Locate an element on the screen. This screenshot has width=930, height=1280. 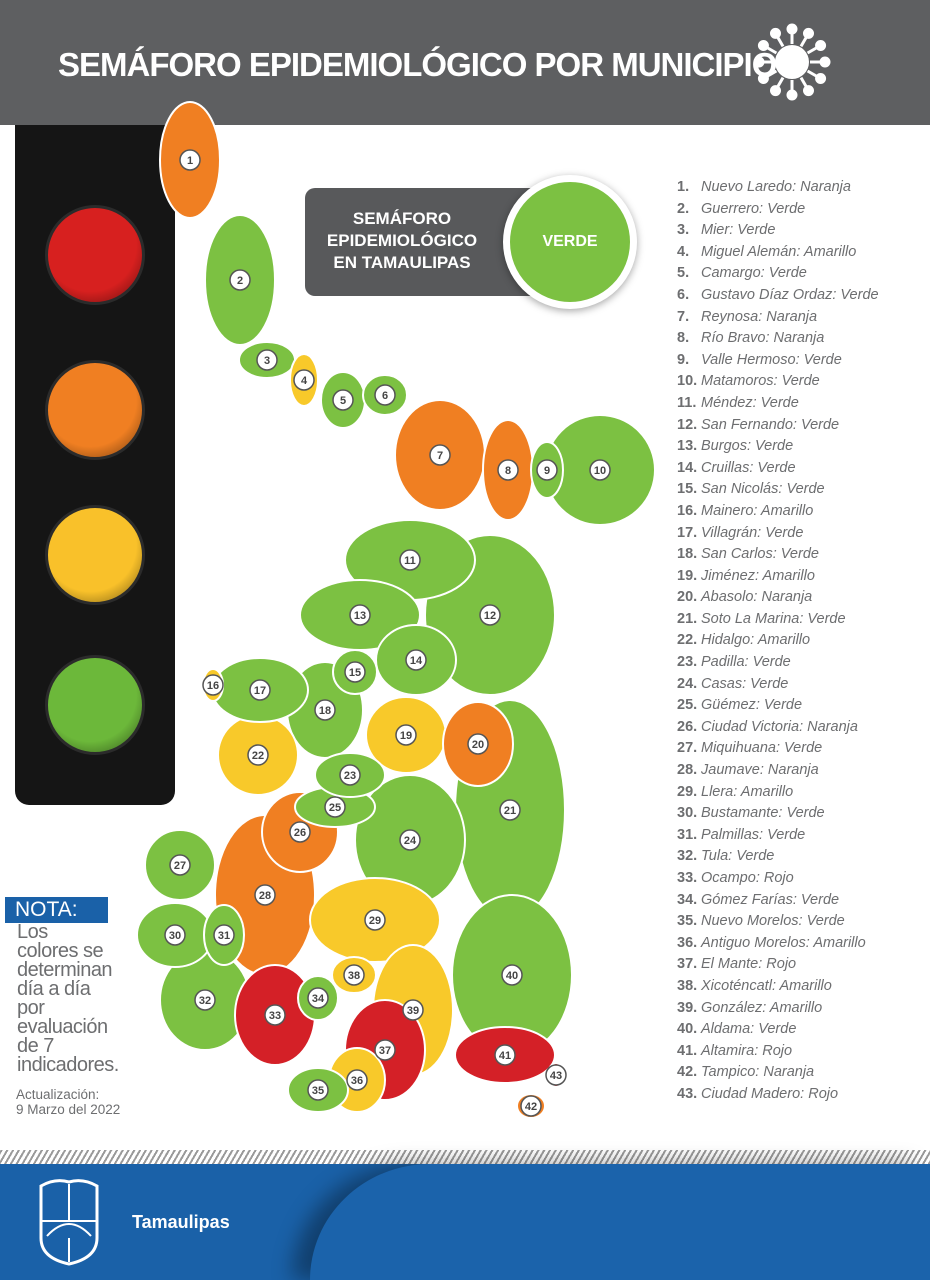
municipality-number: 40 is located at coordinates (512, 976).